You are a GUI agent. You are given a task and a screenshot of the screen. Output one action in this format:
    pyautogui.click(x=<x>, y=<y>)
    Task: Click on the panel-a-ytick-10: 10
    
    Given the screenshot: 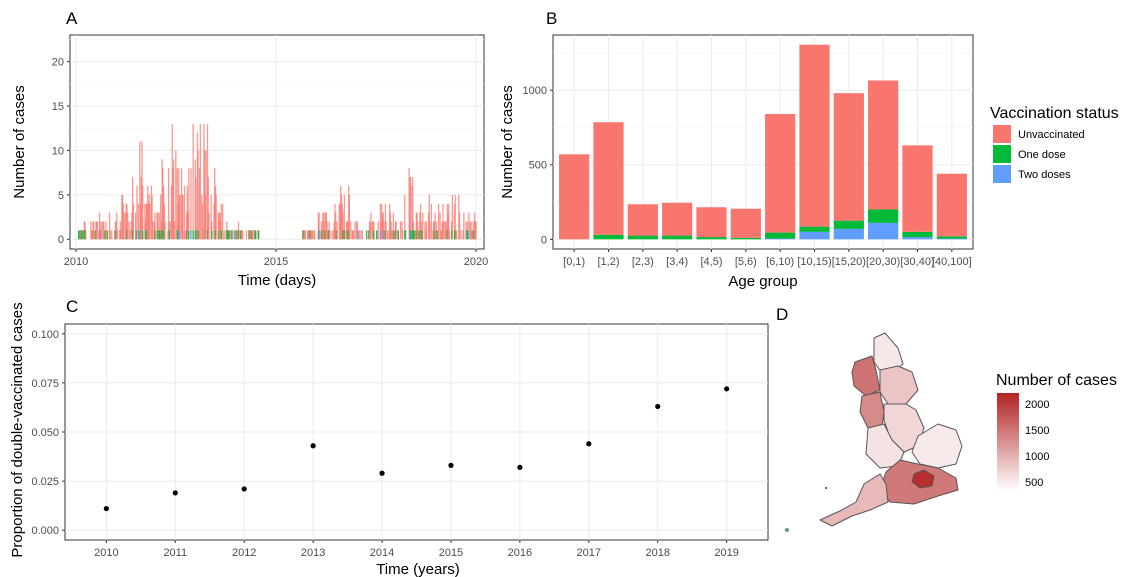 What is the action you would take?
    pyautogui.click(x=58, y=151)
    